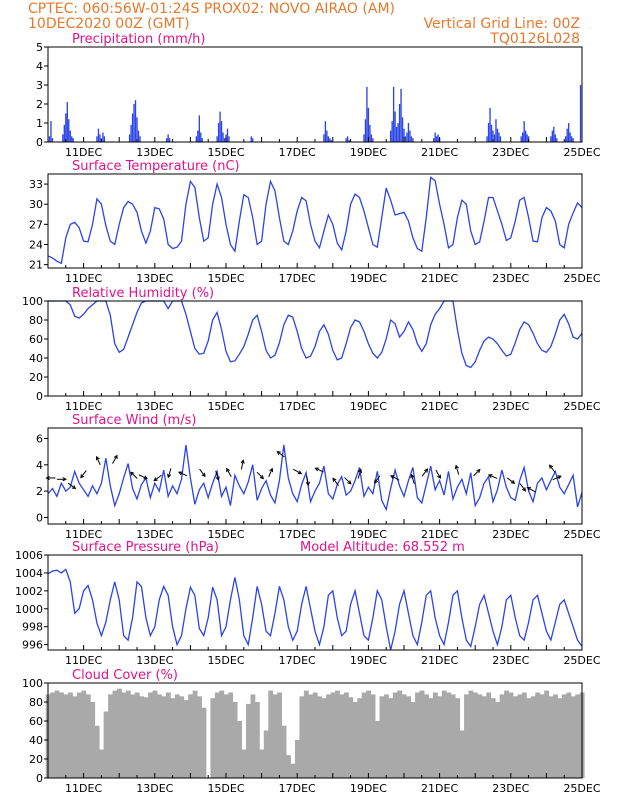 The height and width of the screenshot is (800, 618). Describe the element at coordinates (39, 517) in the screenshot. I see `wind-y-tick-label: 0` at that location.